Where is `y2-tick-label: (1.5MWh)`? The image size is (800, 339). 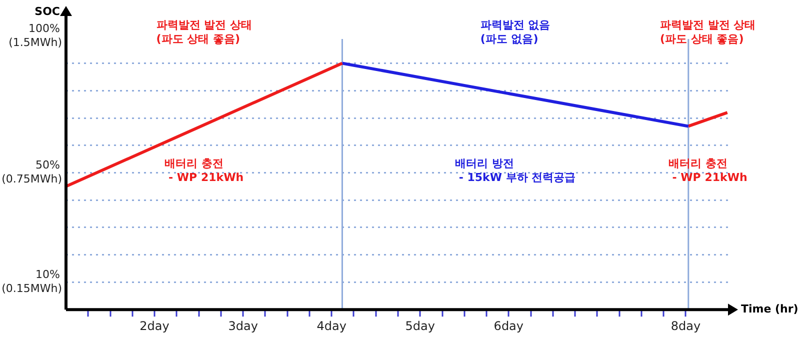
y2-tick-label: (1.5MWh) is located at coordinates (35, 42).